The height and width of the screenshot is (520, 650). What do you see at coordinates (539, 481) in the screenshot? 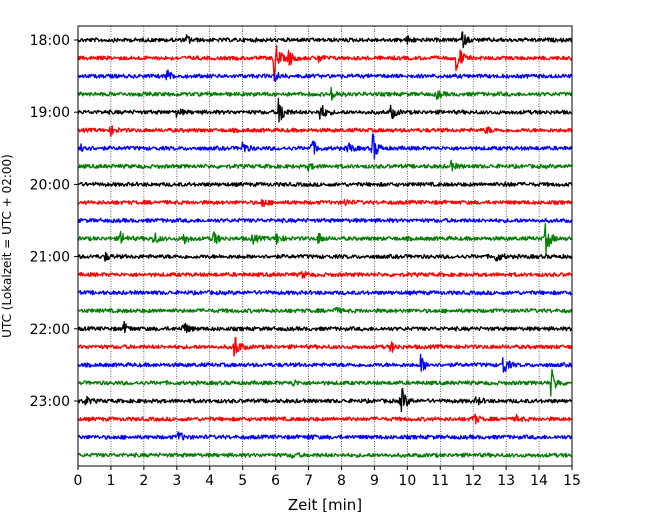
I see `x-tick-label: 14` at bounding box center [539, 481].